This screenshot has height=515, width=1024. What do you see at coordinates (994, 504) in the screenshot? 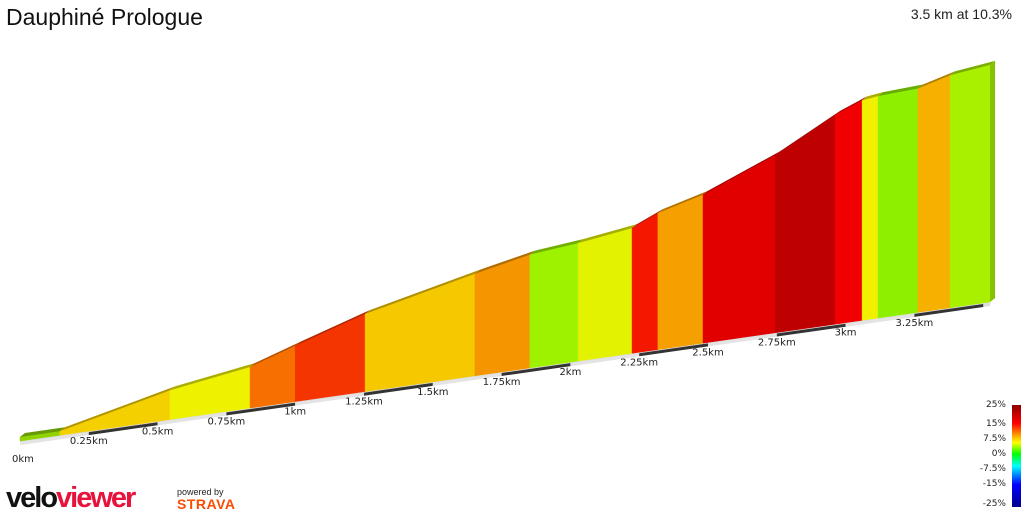
I see `legend-label: -25%` at bounding box center [994, 504].